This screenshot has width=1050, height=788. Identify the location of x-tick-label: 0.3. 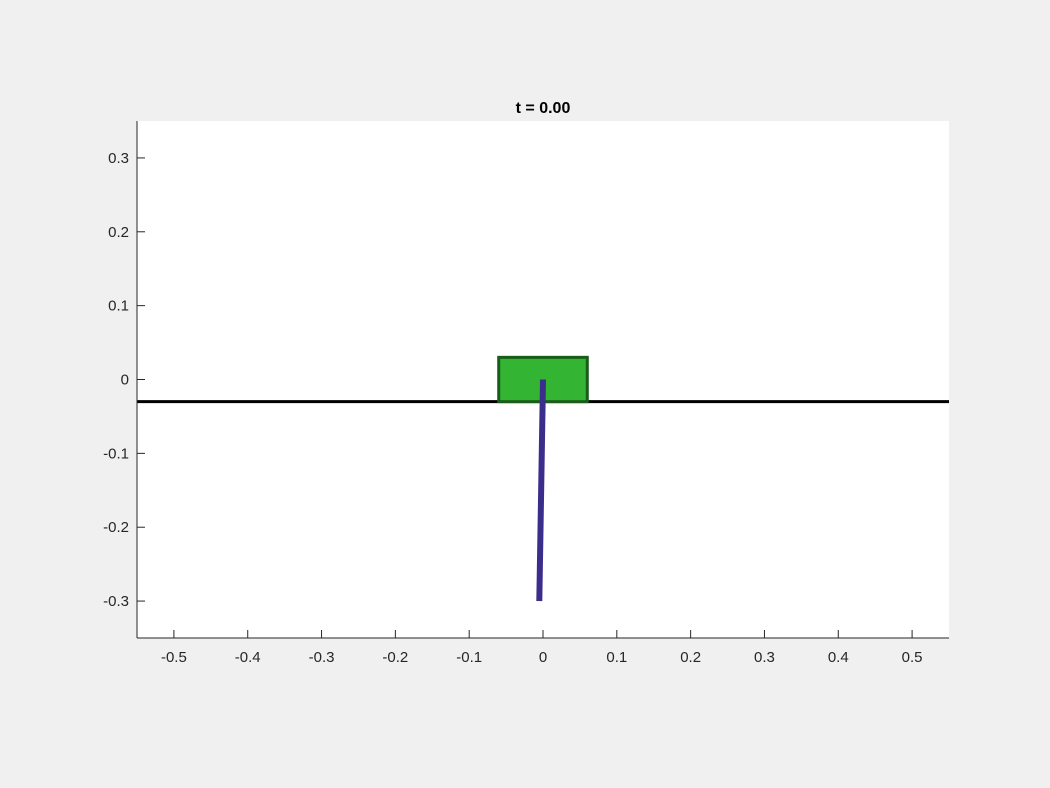
(764, 657).